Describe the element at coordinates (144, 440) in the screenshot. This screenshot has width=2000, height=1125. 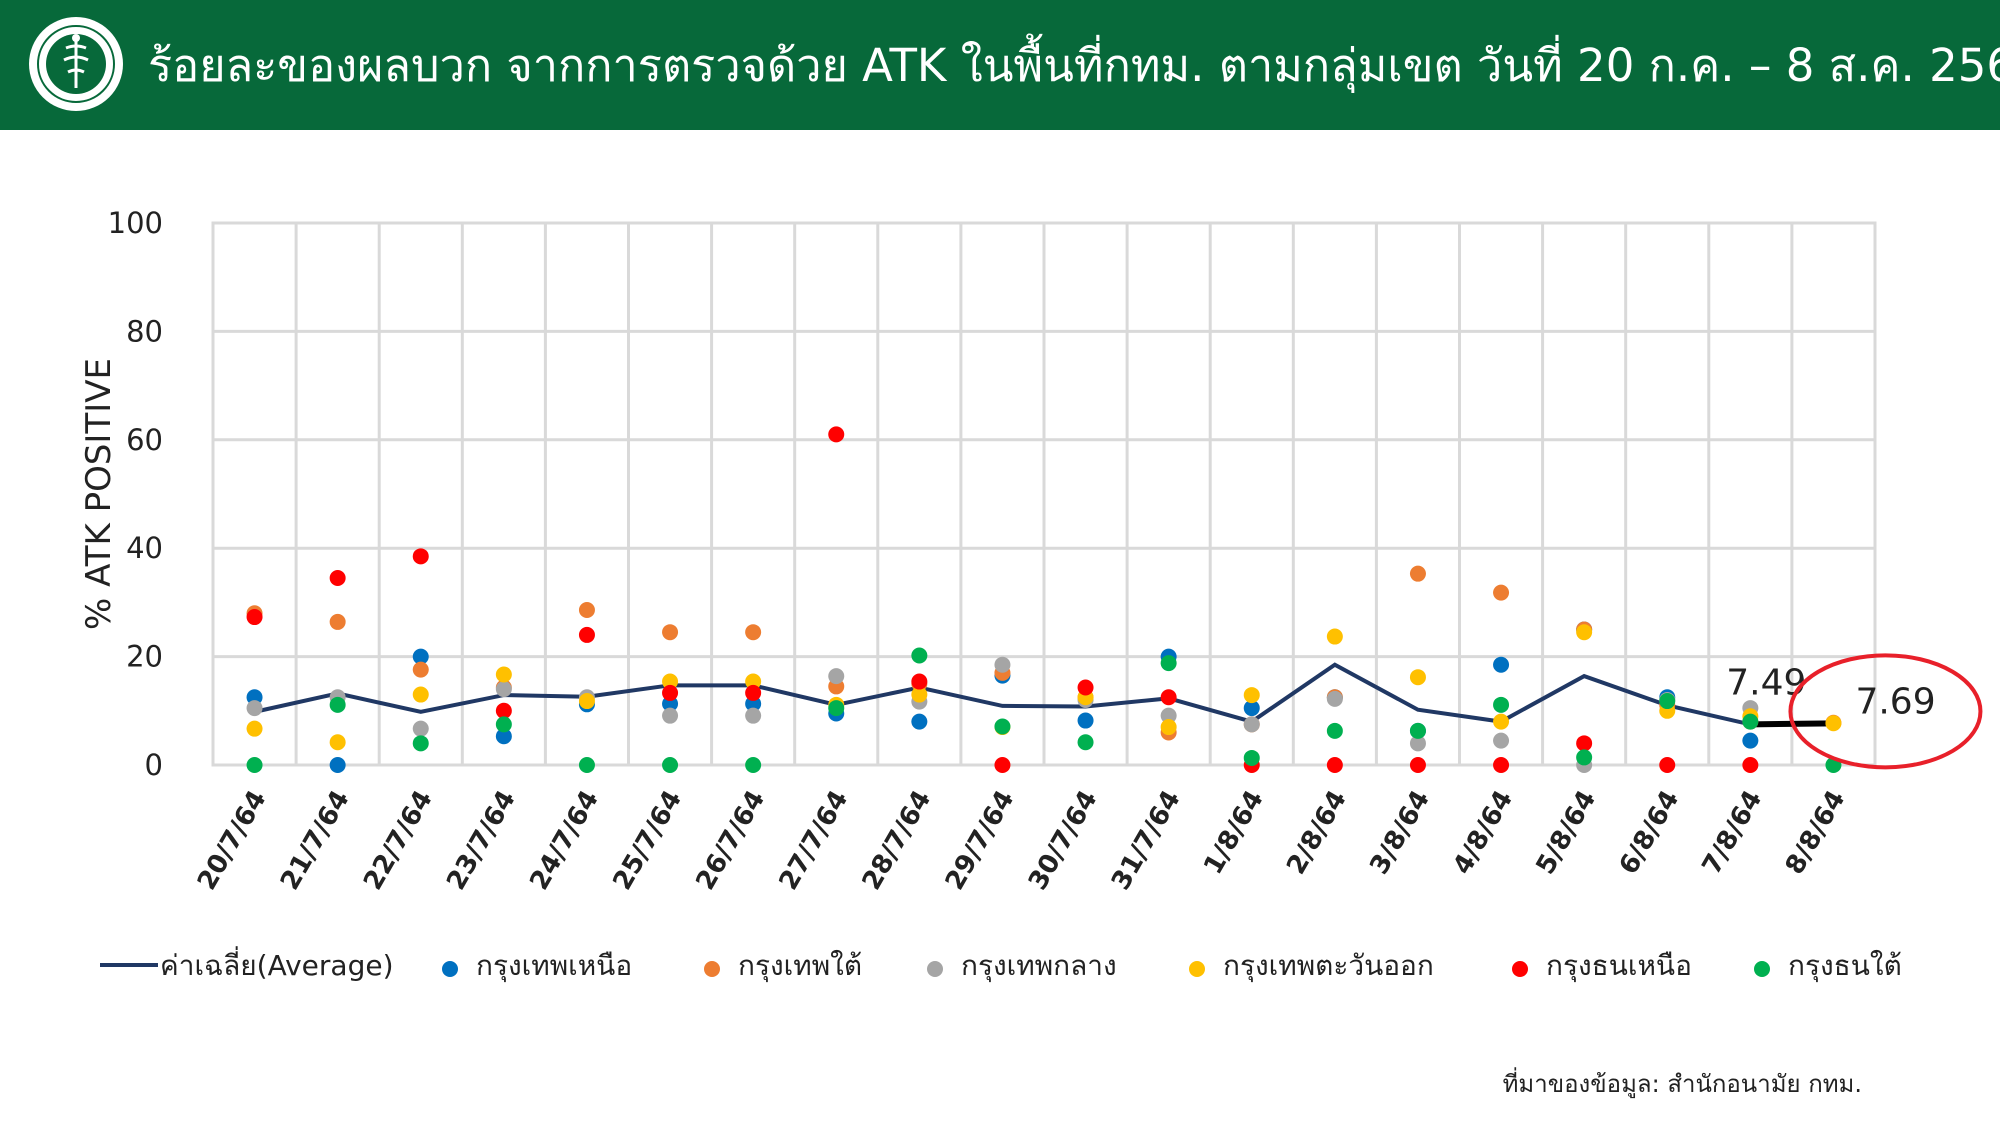
I see `y-tick-label: 60` at that location.